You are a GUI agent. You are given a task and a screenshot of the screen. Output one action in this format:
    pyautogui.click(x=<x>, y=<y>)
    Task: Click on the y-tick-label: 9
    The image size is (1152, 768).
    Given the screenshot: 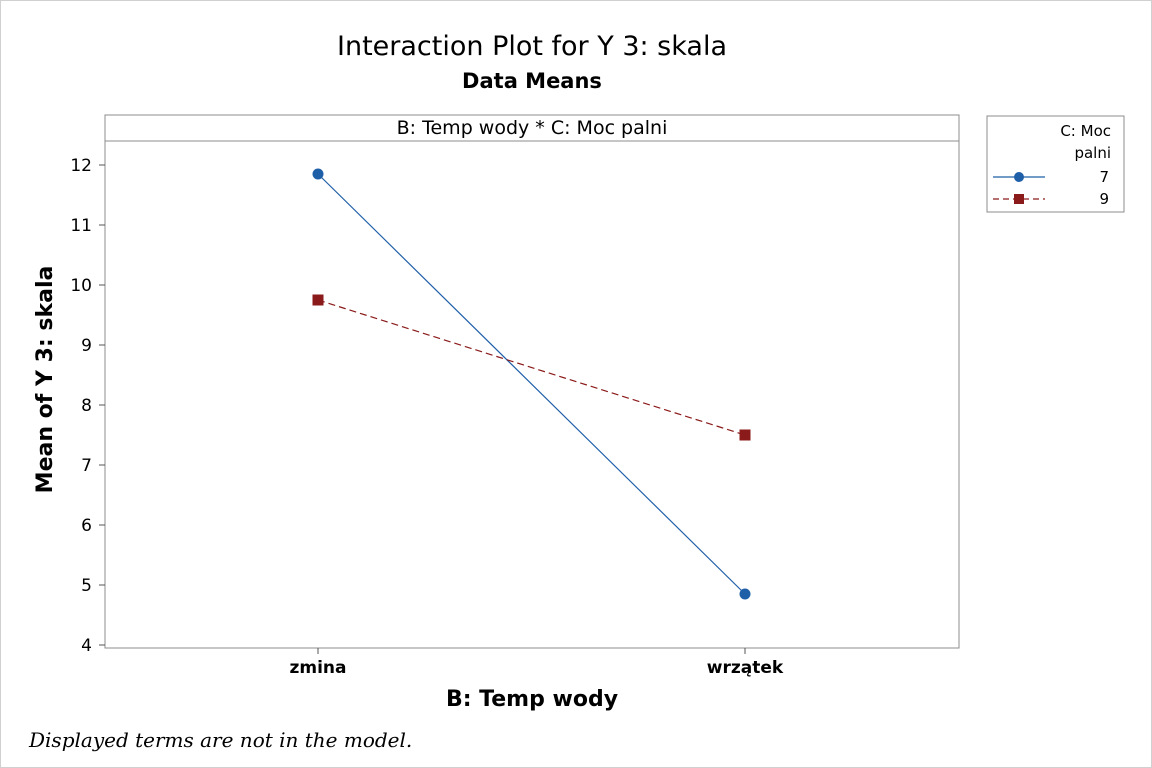 What is the action you would take?
    pyautogui.click(x=86, y=346)
    